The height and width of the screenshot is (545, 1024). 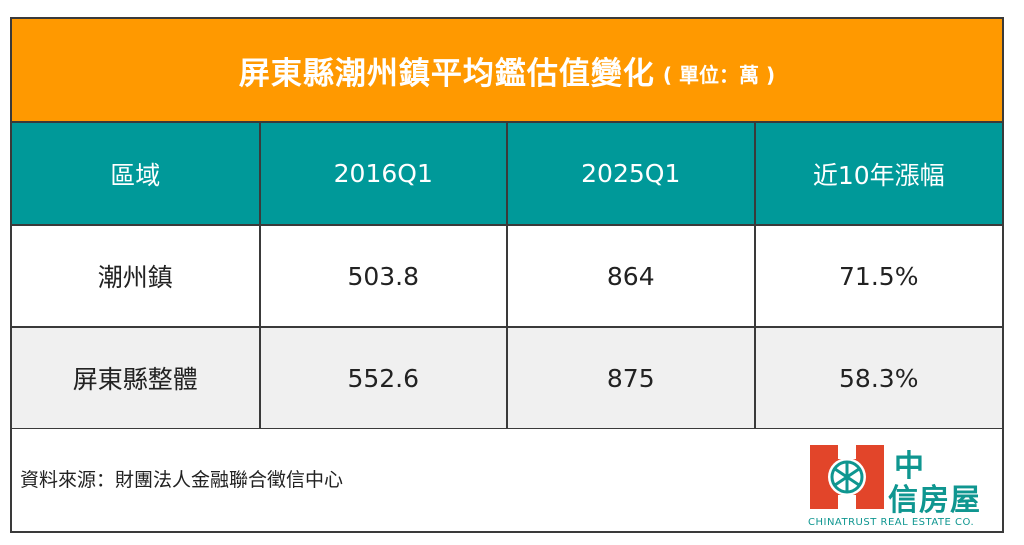 I want to click on cell-2016q1: 503.8, so click(x=383, y=276).